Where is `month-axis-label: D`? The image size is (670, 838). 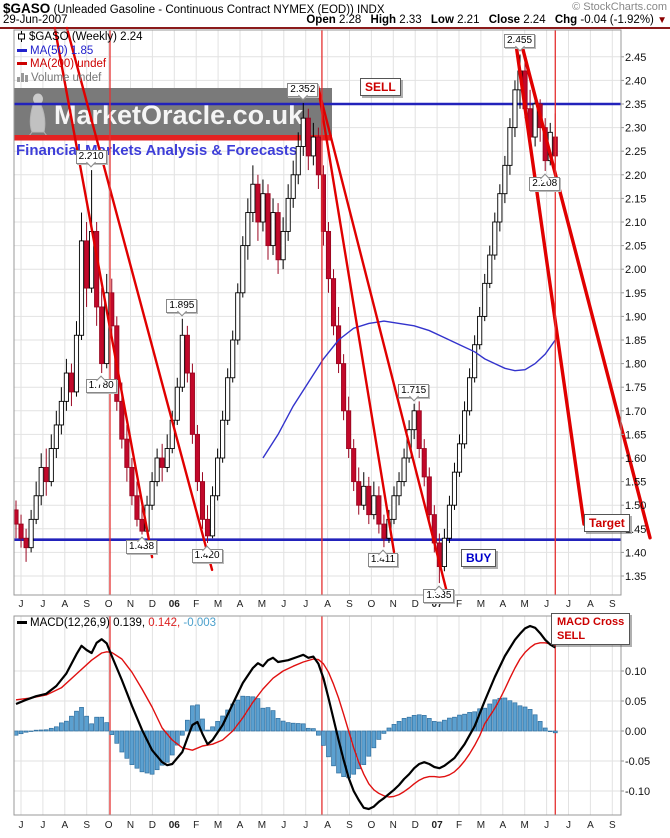 month-axis-label: D is located at coordinates (152, 604).